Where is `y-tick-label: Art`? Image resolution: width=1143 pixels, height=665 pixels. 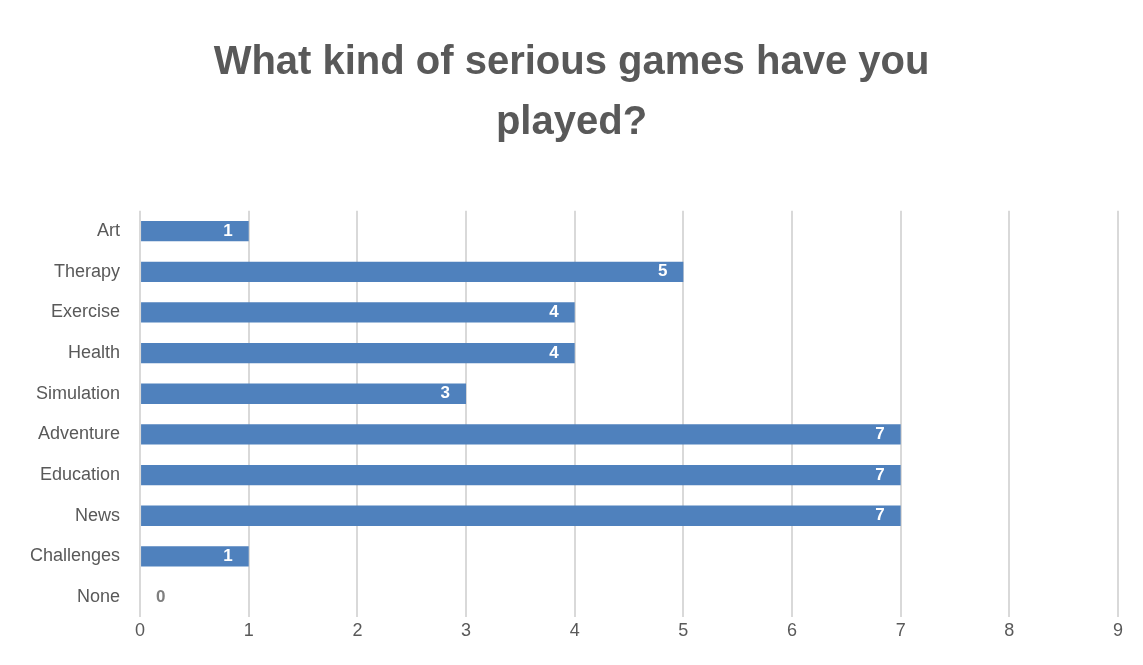 y-tick-label: Art is located at coordinates (109, 230).